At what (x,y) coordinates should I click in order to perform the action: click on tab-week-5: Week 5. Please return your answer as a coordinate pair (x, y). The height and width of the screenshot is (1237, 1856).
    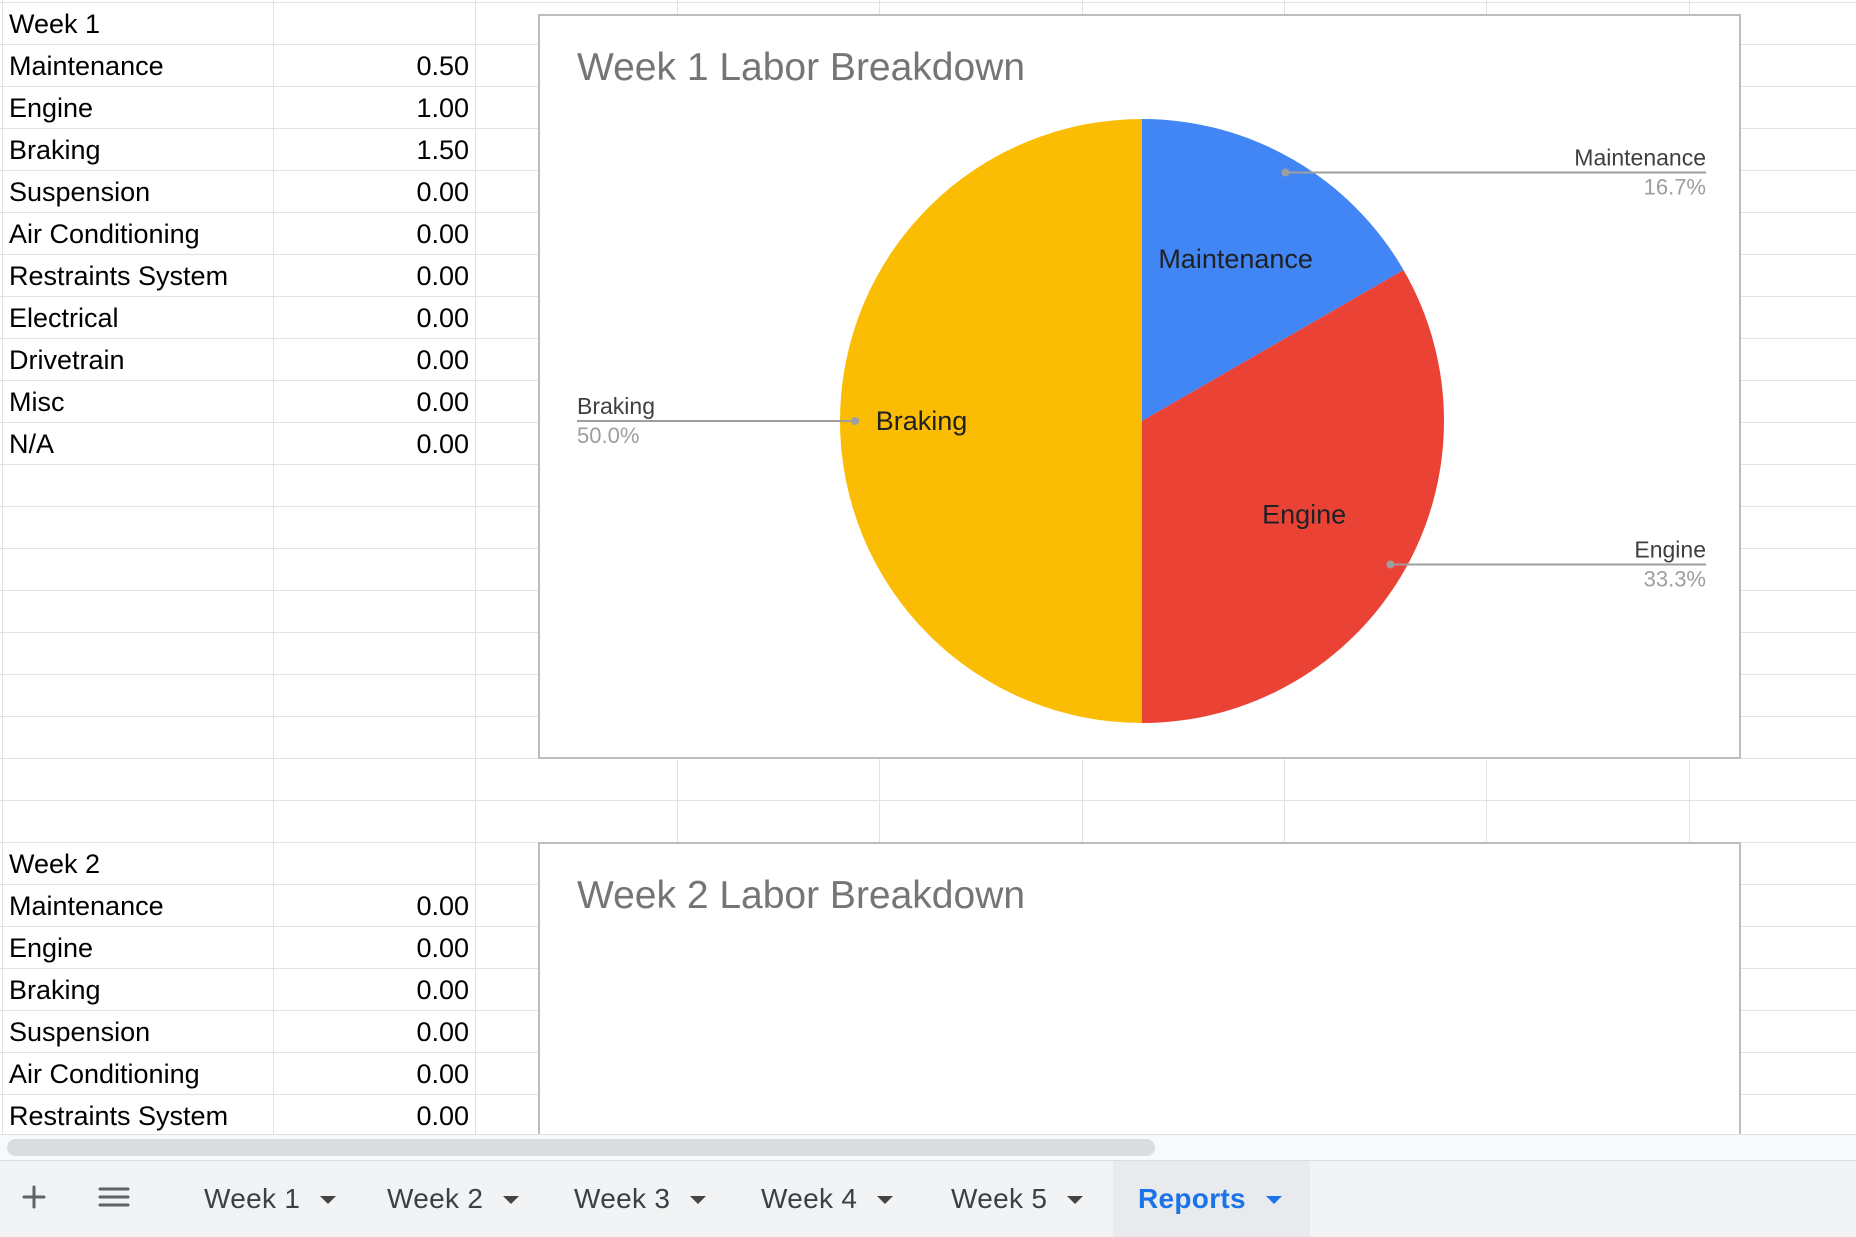
    Looking at the image, I should click on (1017, 1199).